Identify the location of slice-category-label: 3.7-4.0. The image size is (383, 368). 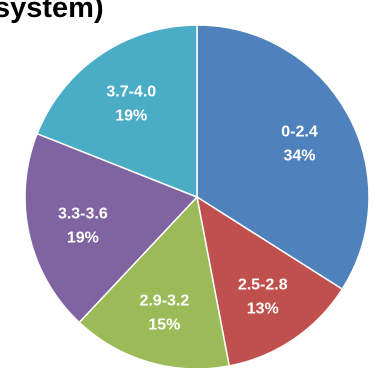
(131, 91).